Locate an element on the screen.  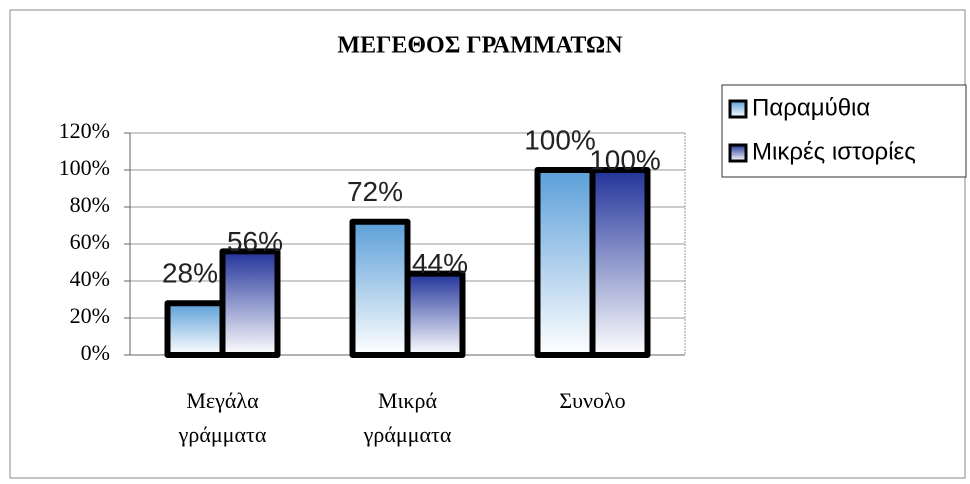
data-label: 56% is located at coordinates (255, 241).